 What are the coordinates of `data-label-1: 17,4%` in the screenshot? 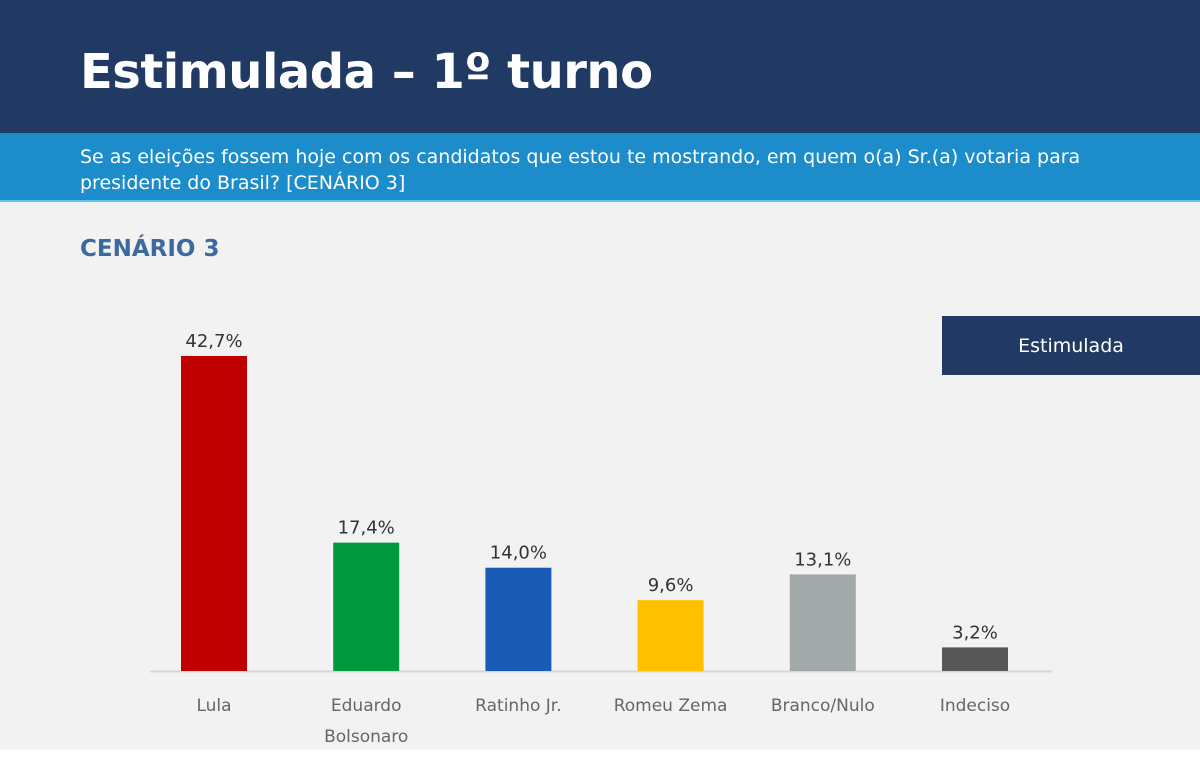 It's located at (366, 528).